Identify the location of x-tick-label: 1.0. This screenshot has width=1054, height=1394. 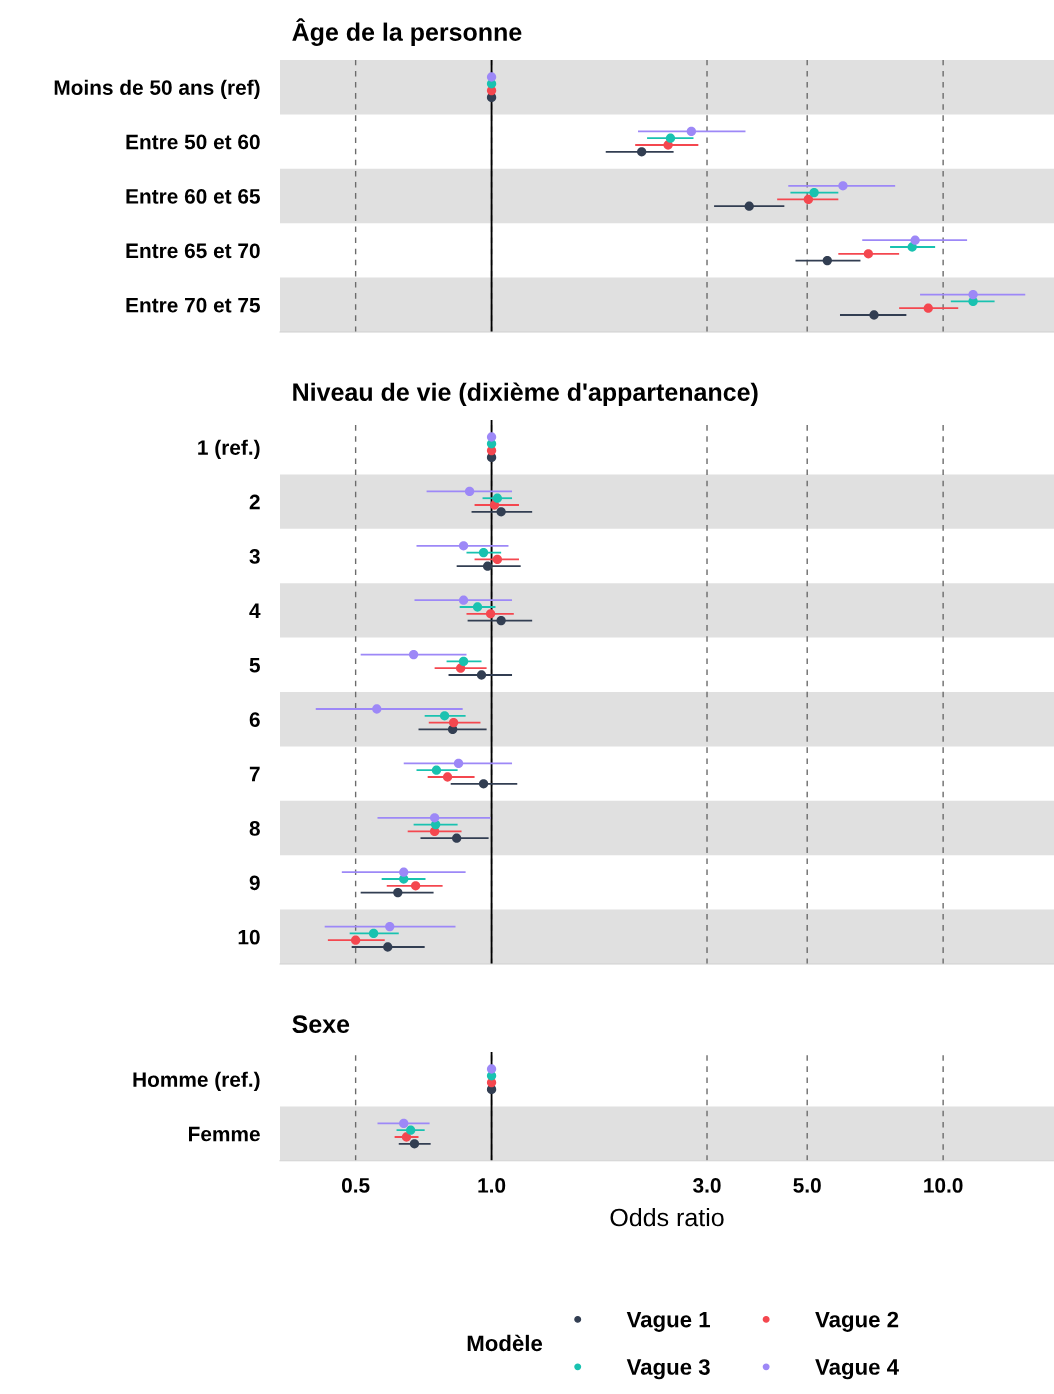
(492, 1185).